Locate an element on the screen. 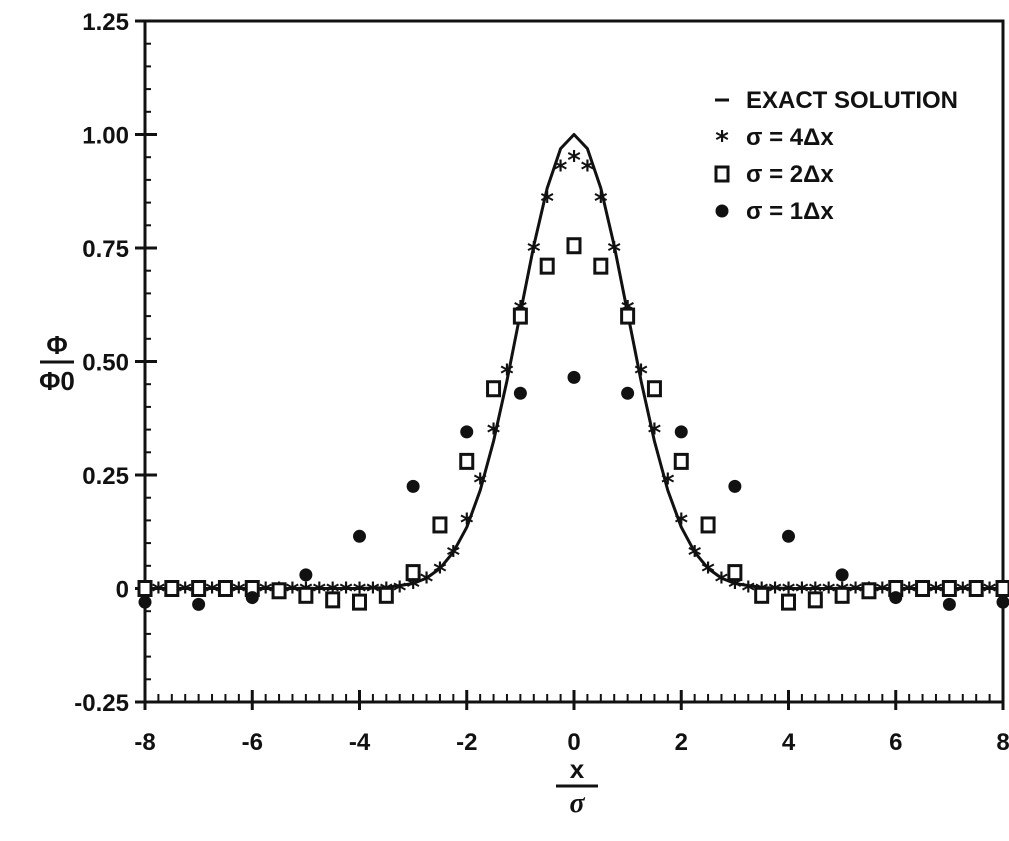  y-tick-label: 0.50 is located at coordinates (105, 363).